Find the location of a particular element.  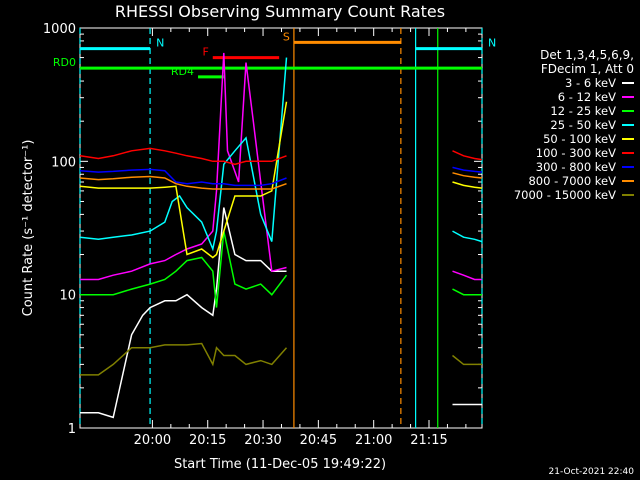

annotation-label: S is located at coordinates (286, 36).